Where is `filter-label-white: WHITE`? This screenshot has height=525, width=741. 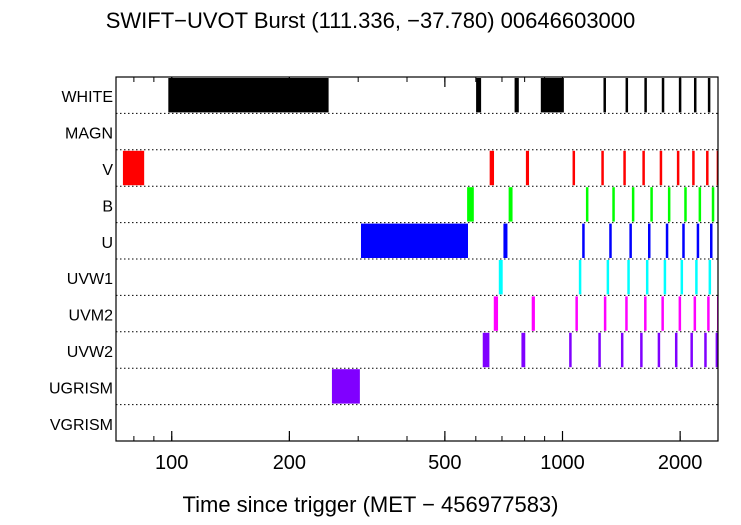
filter-label-white: WHITE is located at coordinates (87, 97).